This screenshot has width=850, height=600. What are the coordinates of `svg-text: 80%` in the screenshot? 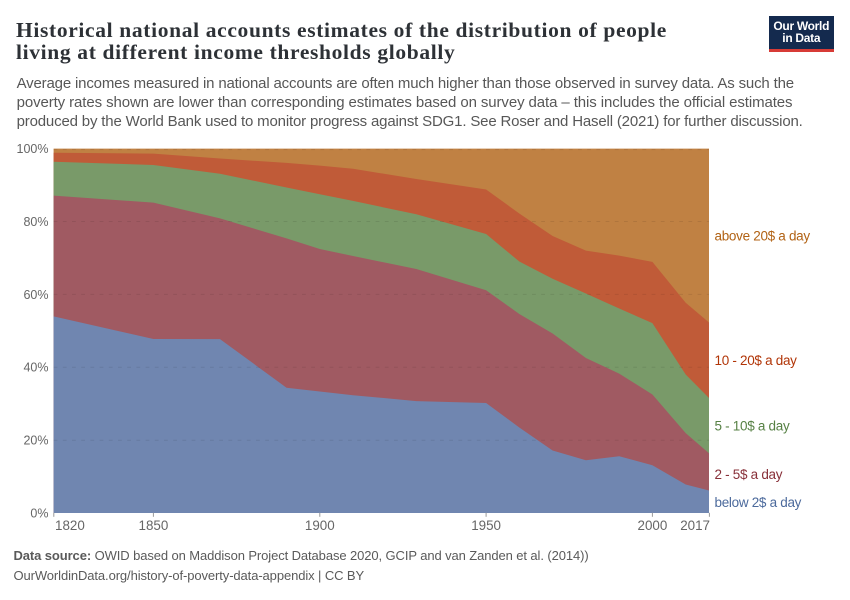 It's located at (35, 222).